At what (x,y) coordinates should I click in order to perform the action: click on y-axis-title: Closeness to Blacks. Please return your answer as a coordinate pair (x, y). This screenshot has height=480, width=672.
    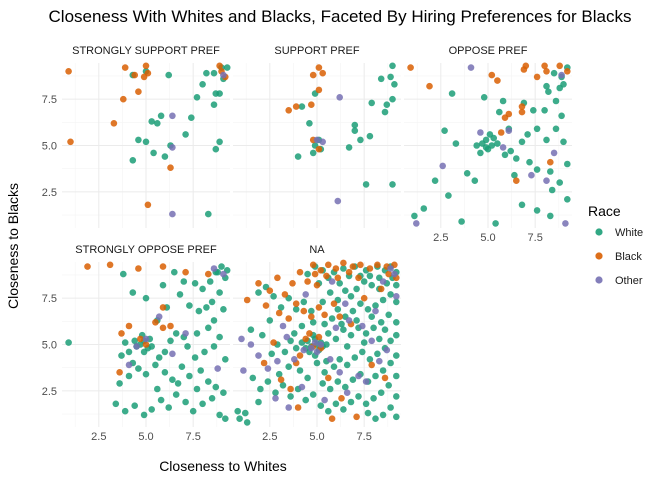
    Looking at the image, I should click on (13, 246).